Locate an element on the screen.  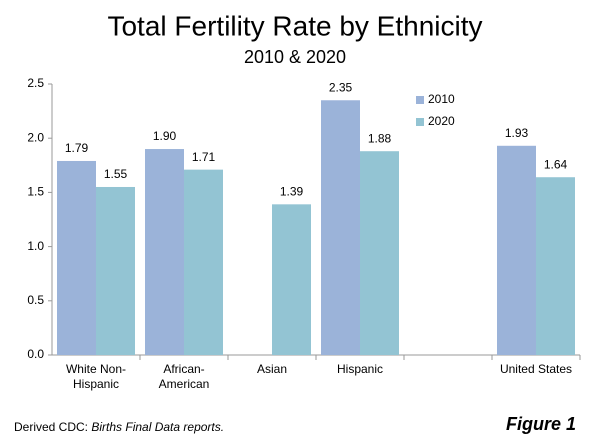
y-tick-label: 0.5 is located at coordinates (35, 300).